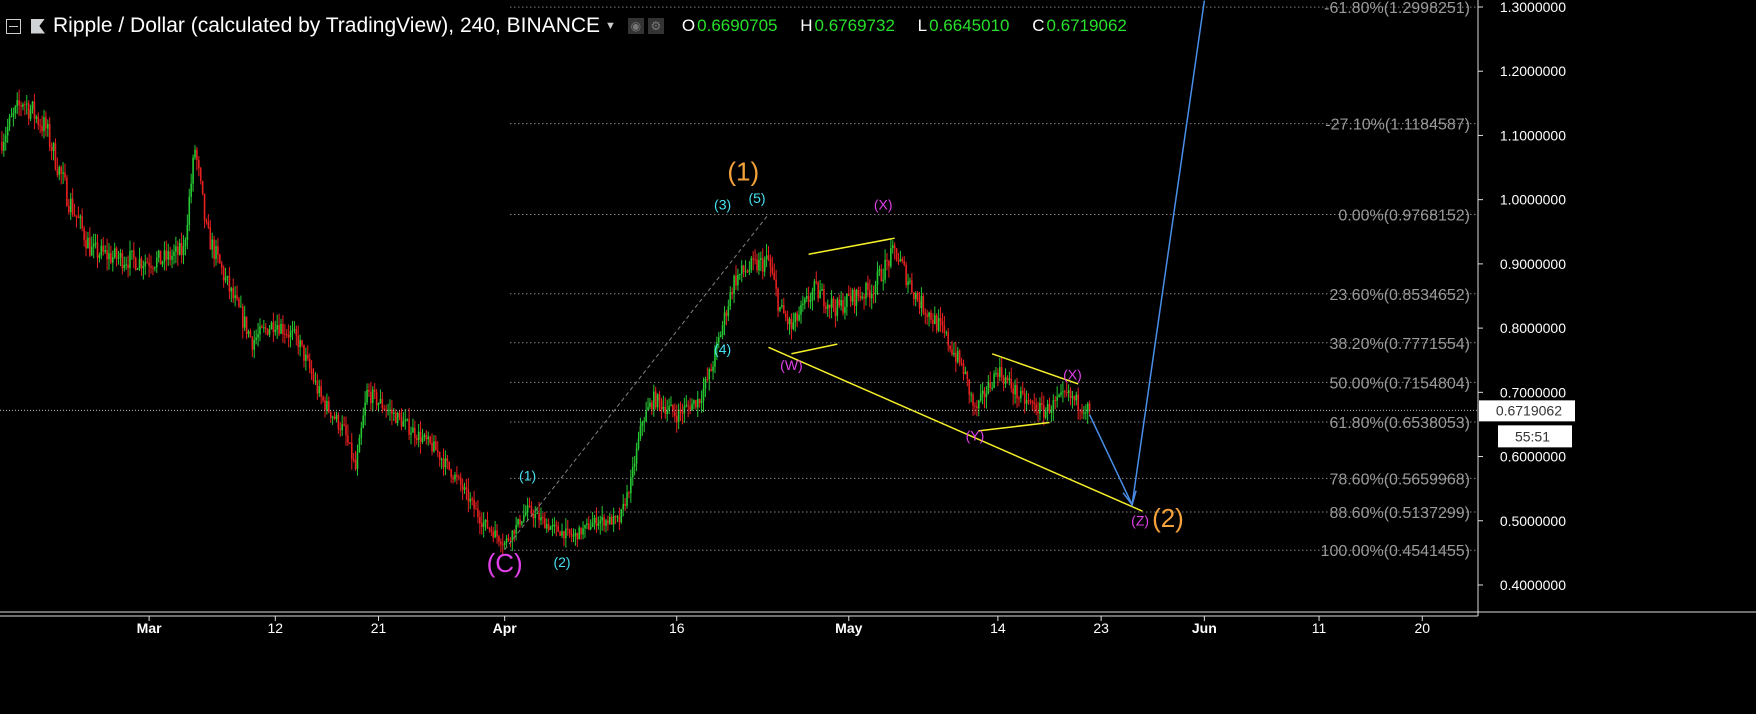  I want to click on chevron-down-icon: ▼, so click(610, 26).